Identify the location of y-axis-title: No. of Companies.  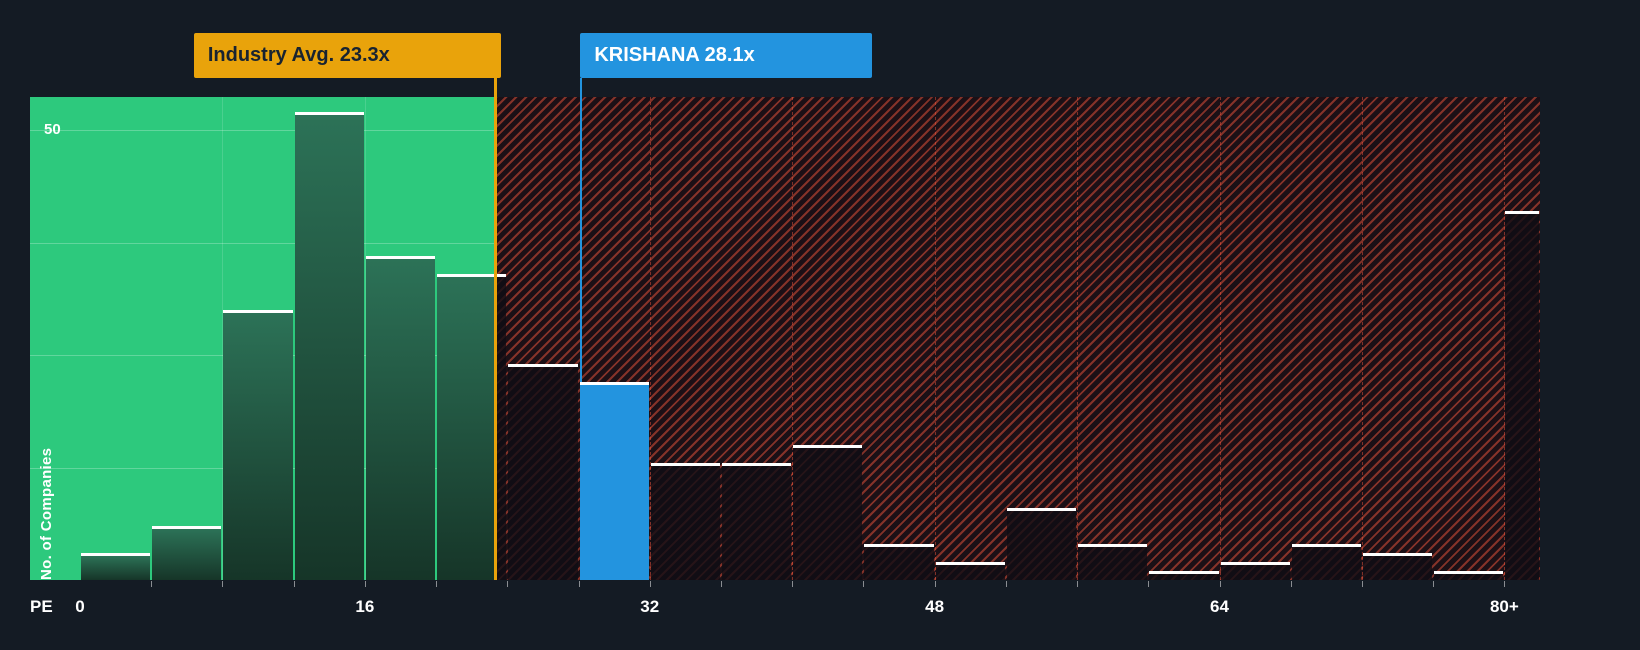
(46, 513).